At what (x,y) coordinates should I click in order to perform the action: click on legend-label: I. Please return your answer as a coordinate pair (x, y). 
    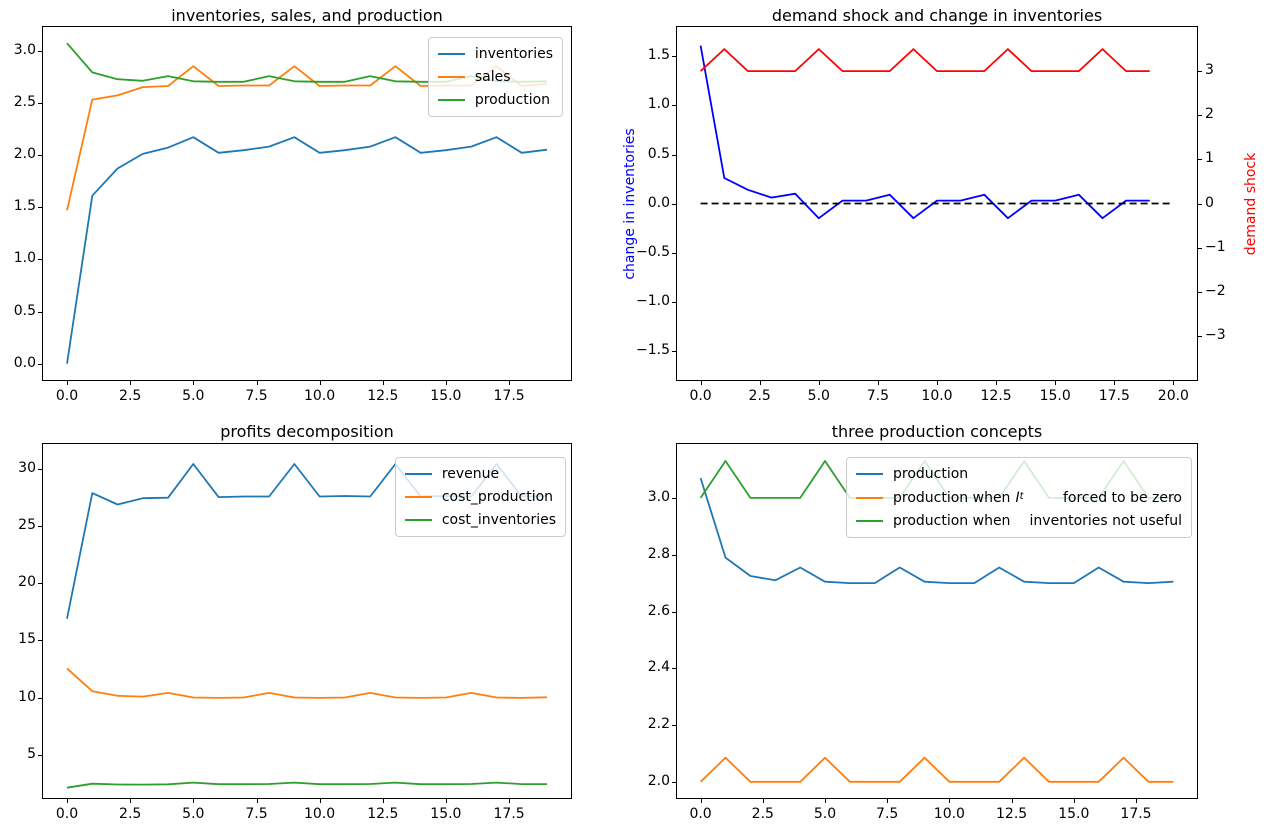
    Looking at the image, I should click on (1017, 497).